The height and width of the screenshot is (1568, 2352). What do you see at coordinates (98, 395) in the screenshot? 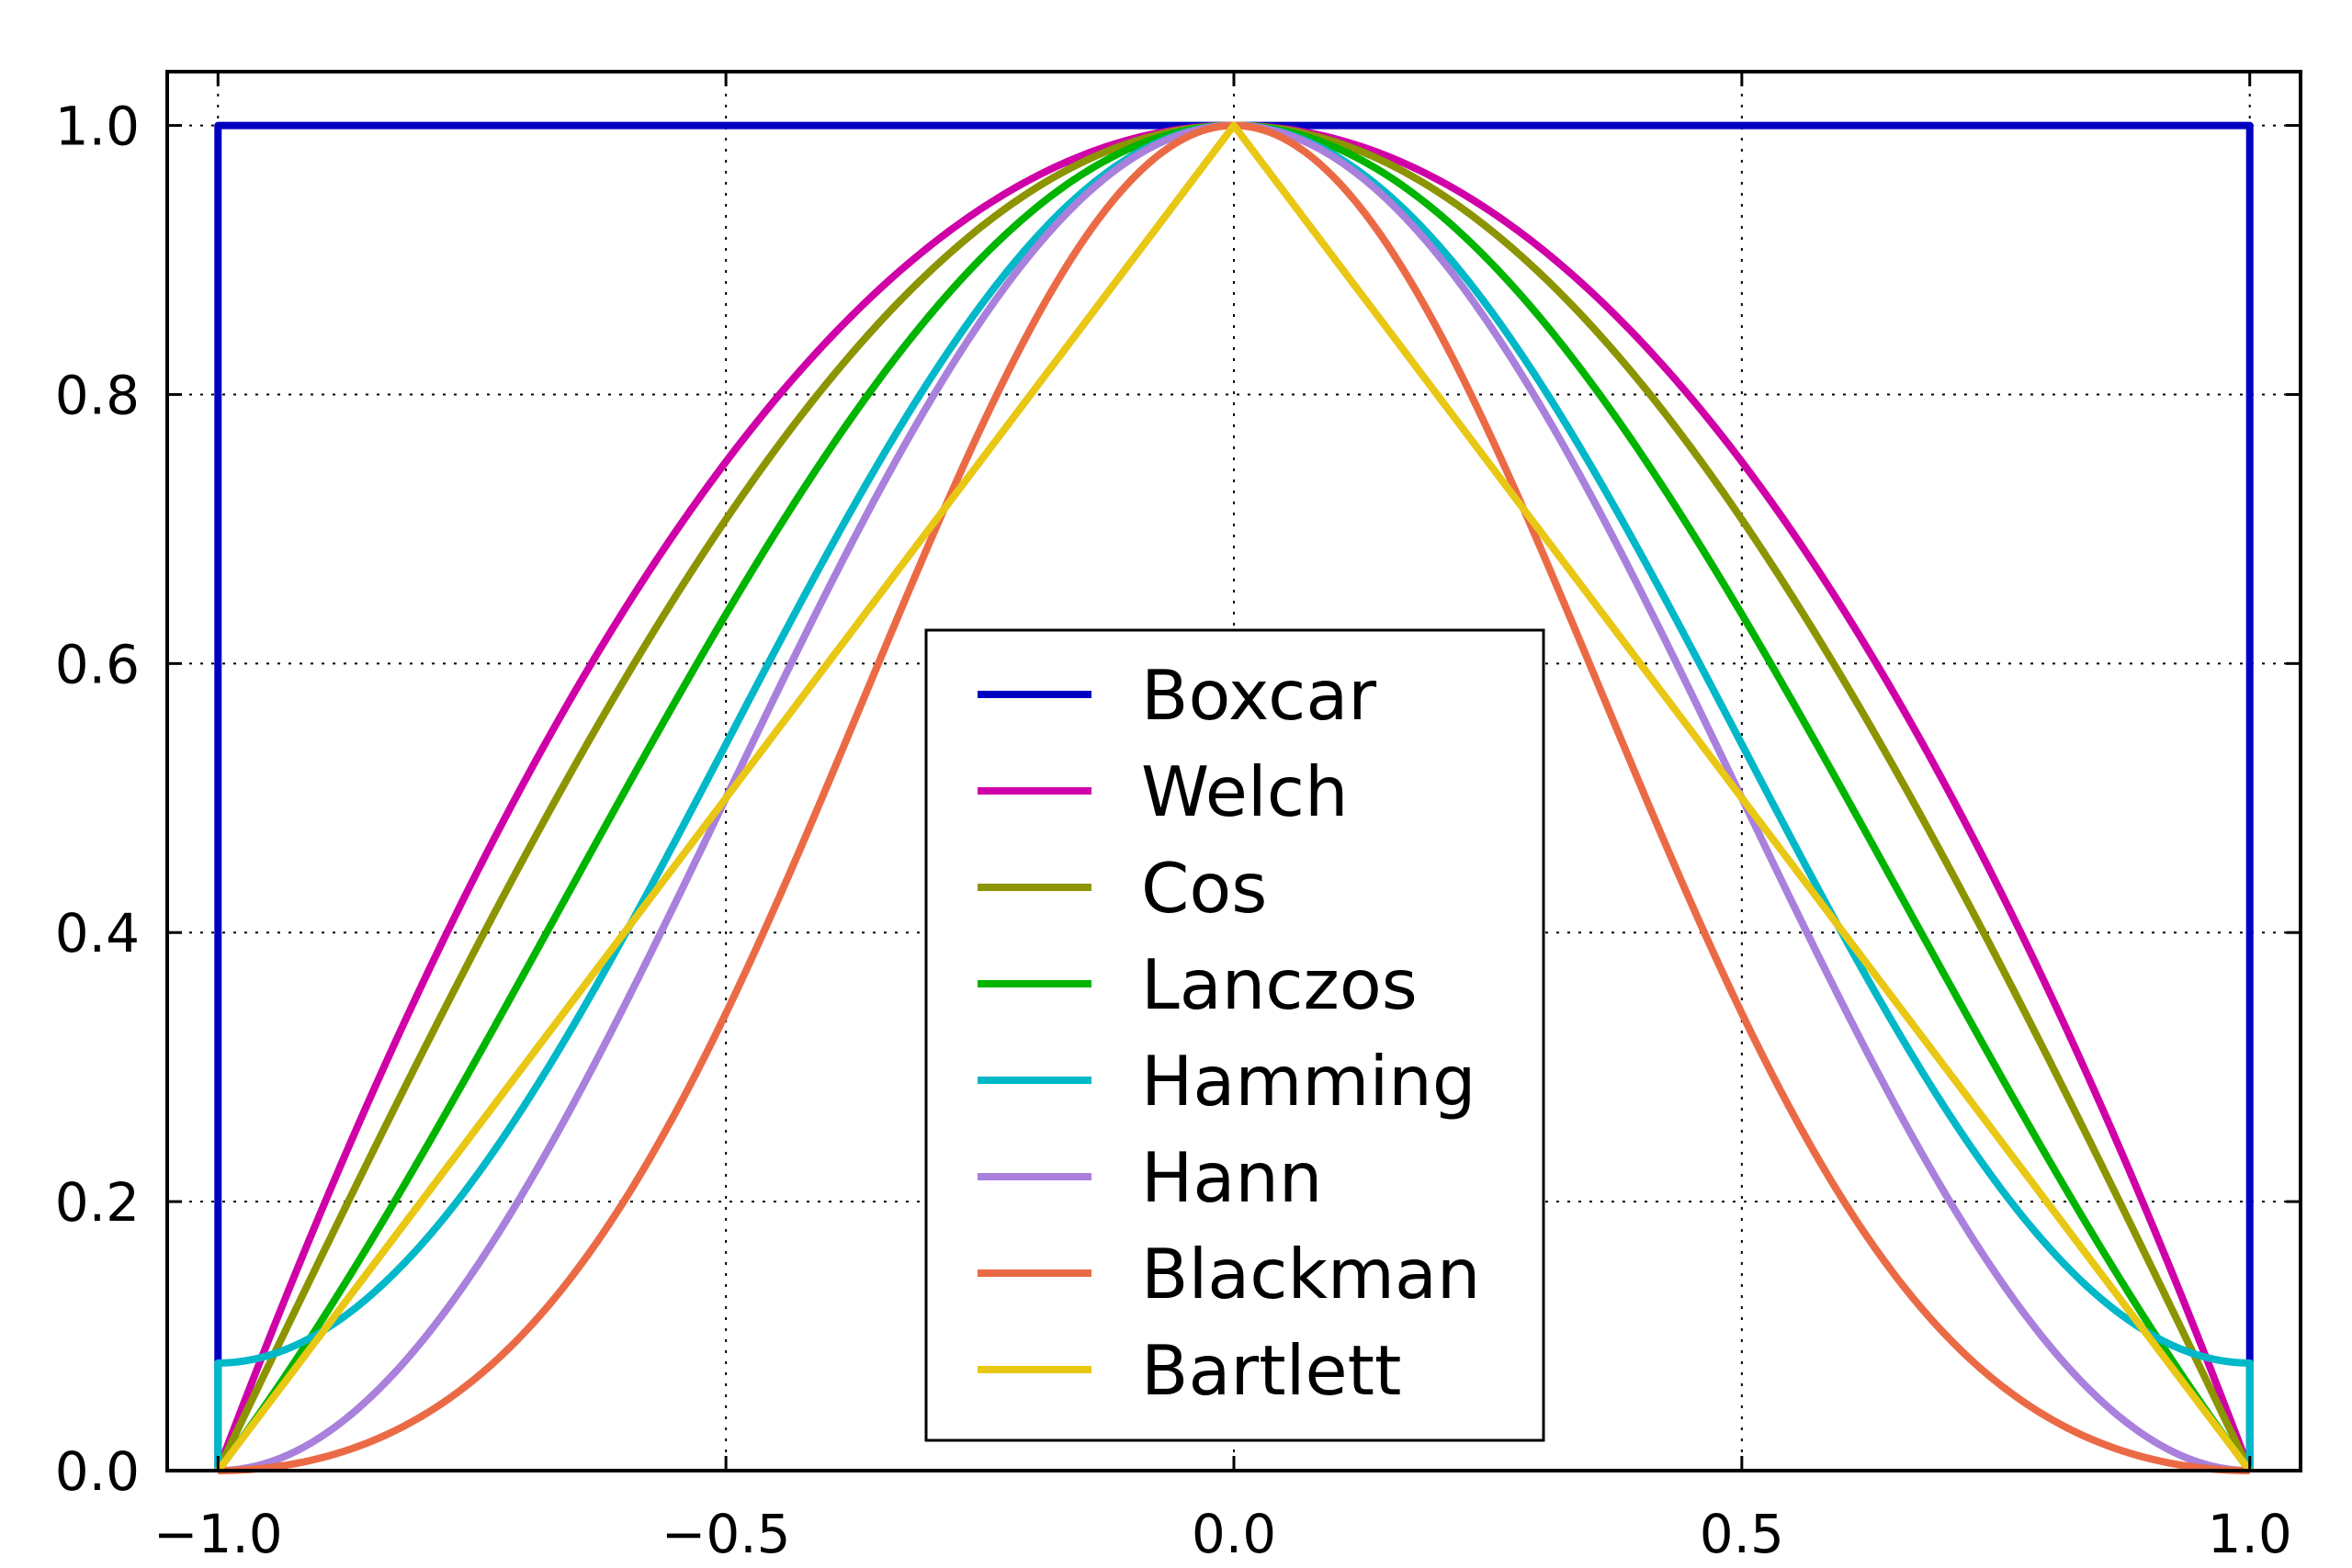
I see `y-tick-label: 0.8` at bounding box center [98, 395].